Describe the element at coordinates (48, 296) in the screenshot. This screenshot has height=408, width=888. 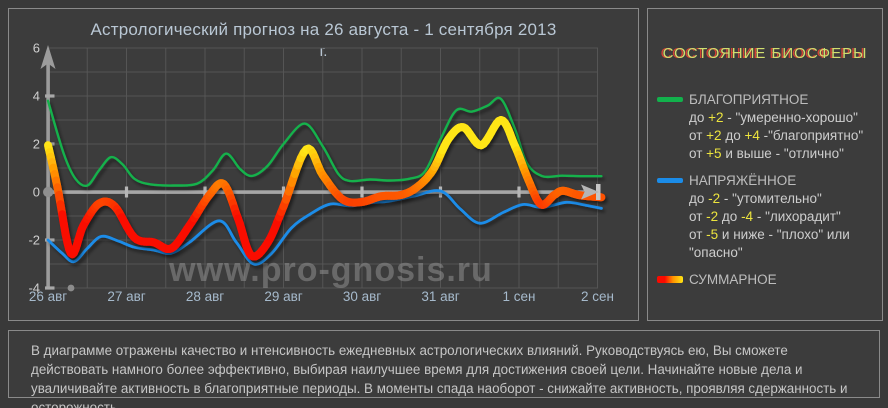
I see `x-tick-label: 26 авг` at that location.